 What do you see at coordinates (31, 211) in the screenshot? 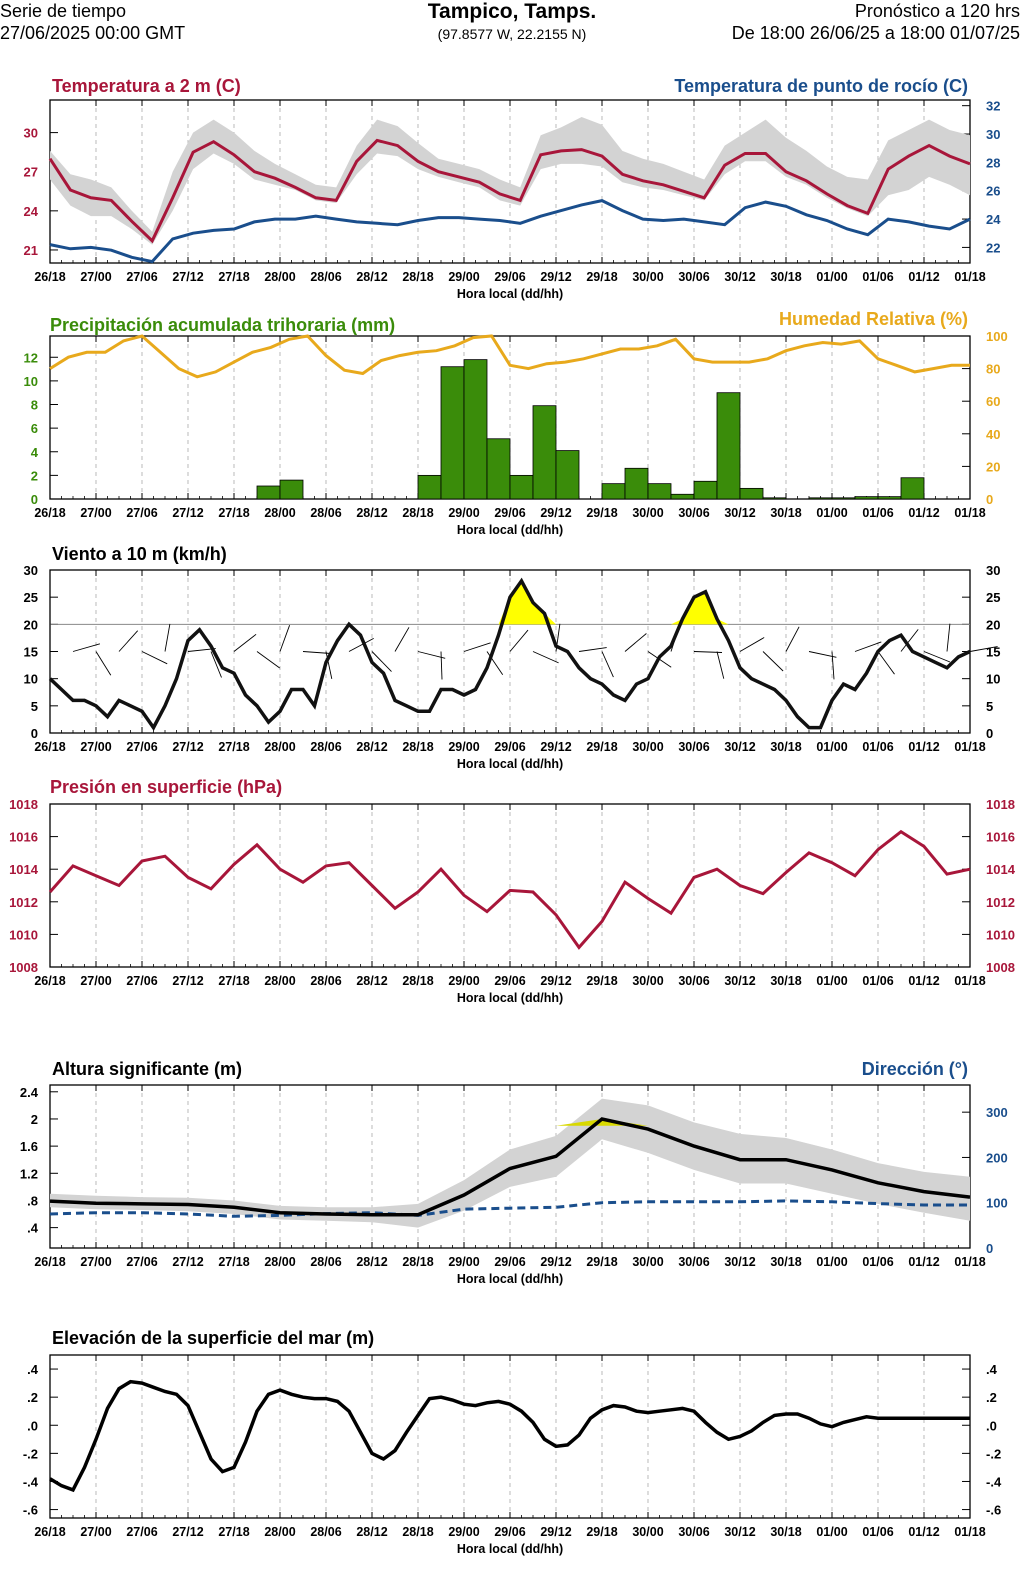
I see `y-tick-label: 24` at bounding box center [31, 211].